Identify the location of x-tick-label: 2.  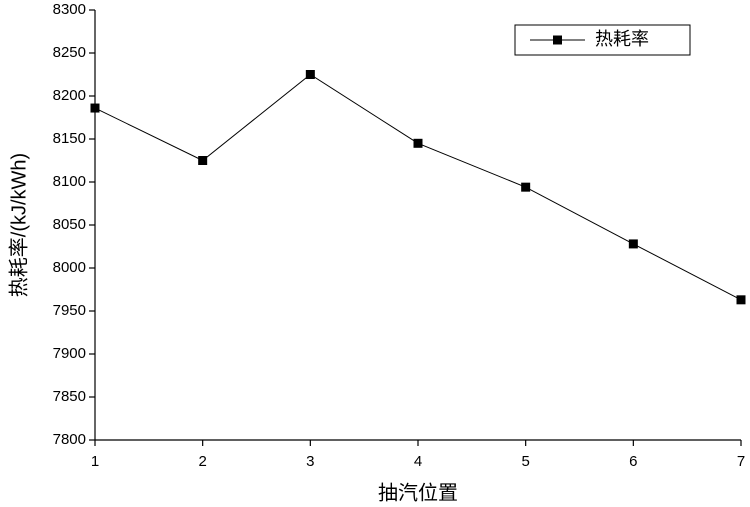
(202, 461).